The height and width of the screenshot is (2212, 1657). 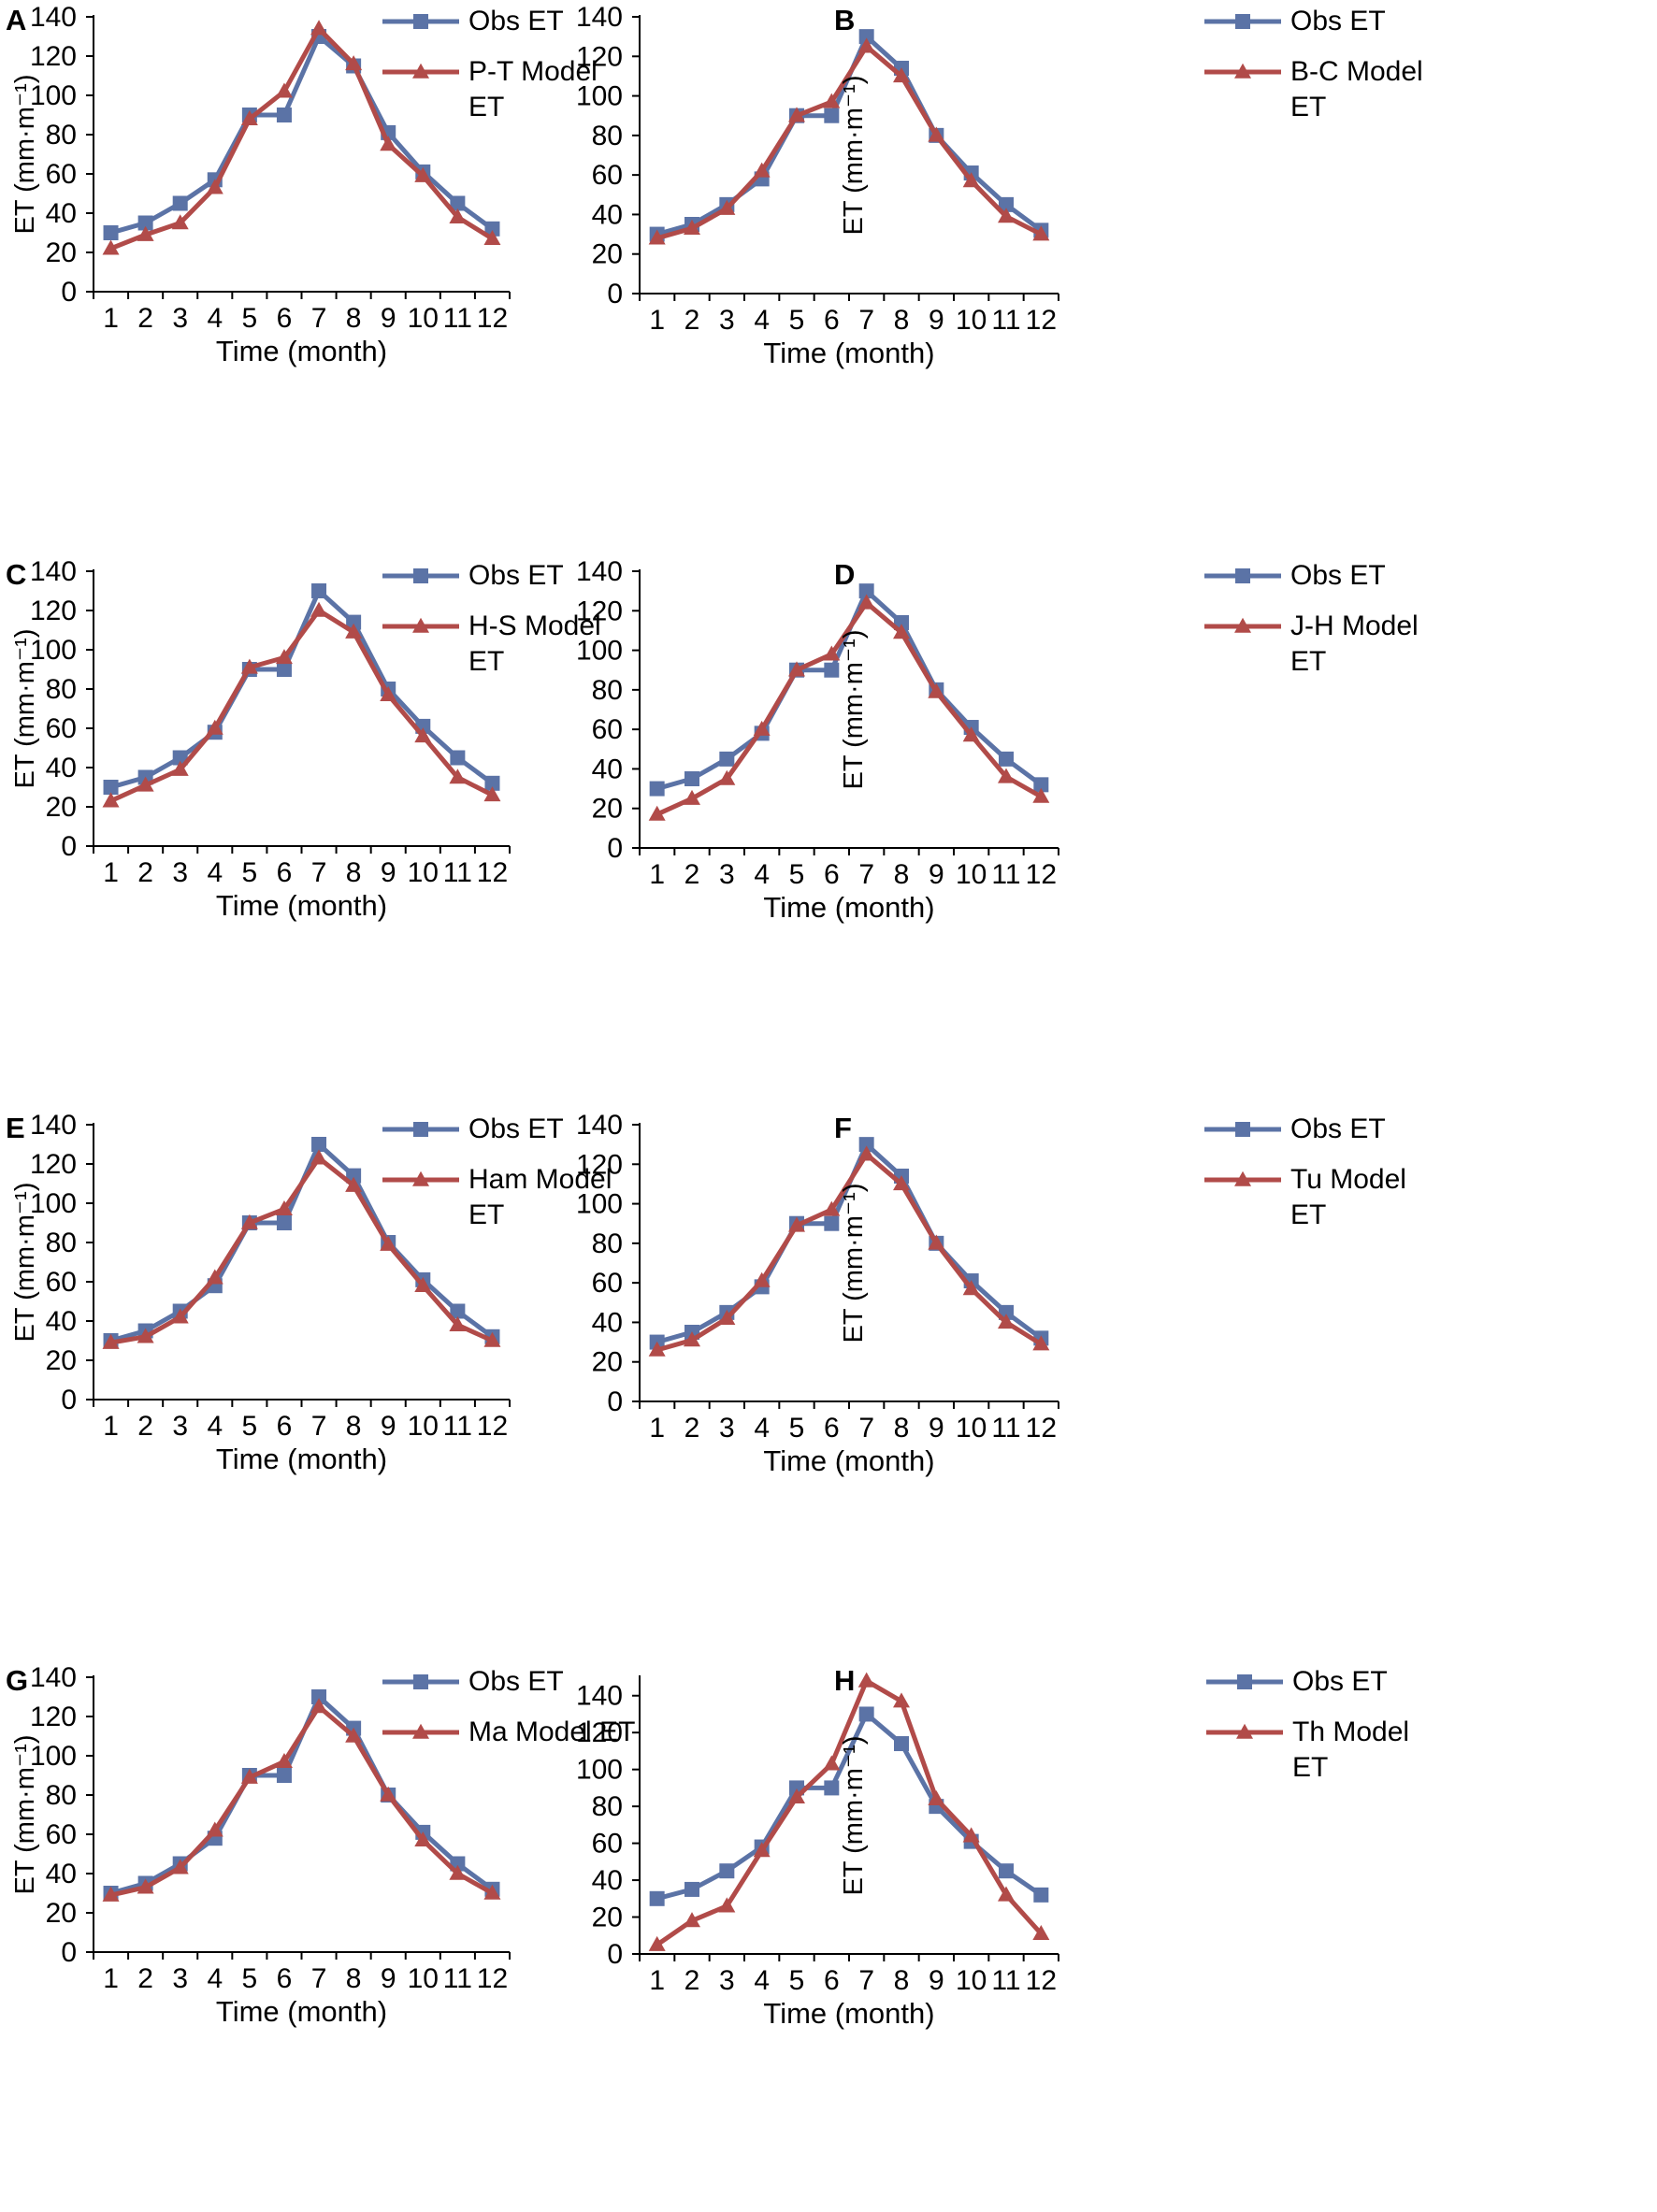 What do you see at coordinates (16, 1128) in the screenshot?
I see `panel-letter: E` at bounding box center [16, 1128].